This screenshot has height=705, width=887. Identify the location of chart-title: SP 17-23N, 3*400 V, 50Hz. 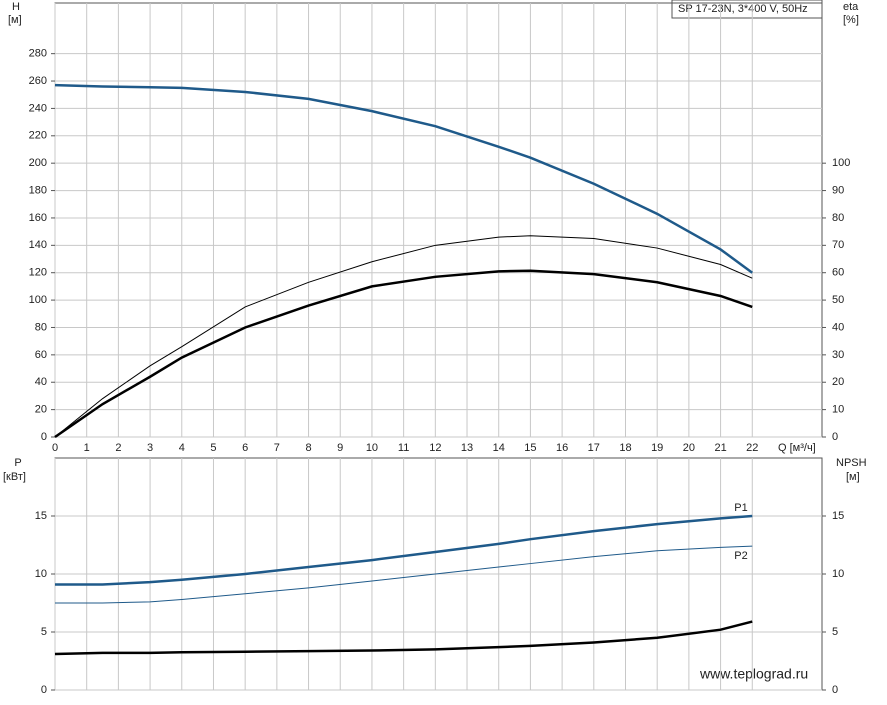
(743, 9).